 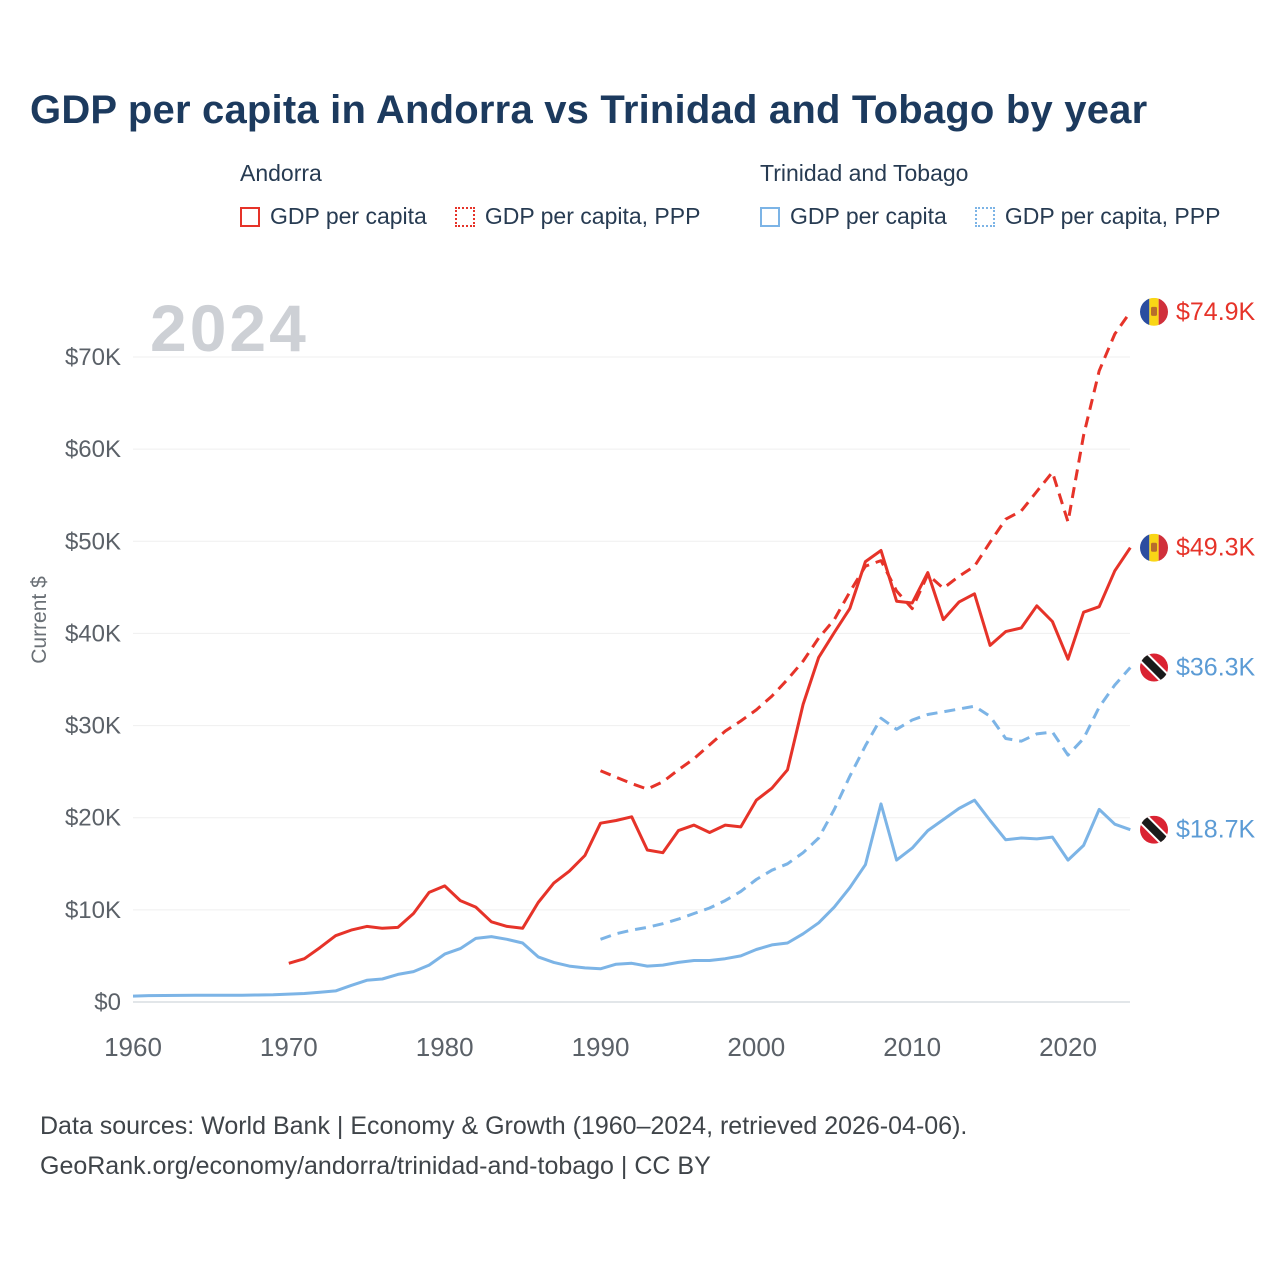 I want to click on y-tick-label: $50K, so click(x=93, y=541).